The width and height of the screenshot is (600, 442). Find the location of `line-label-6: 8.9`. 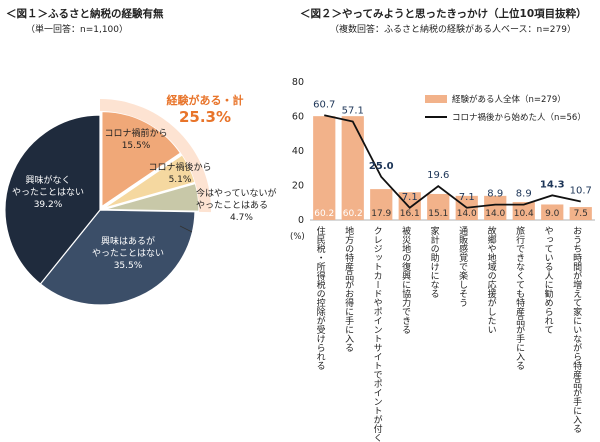

line-label-6: 8.9 is located at coordinates (495, 194).